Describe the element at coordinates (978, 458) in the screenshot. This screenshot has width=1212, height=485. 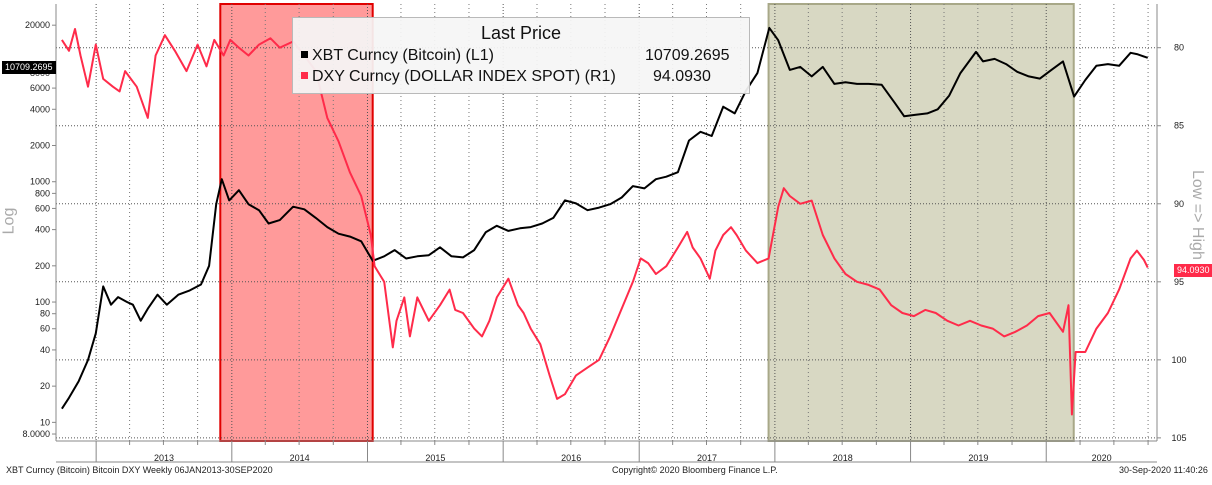
I see `x-tick-label-2019: 2019` at that location.